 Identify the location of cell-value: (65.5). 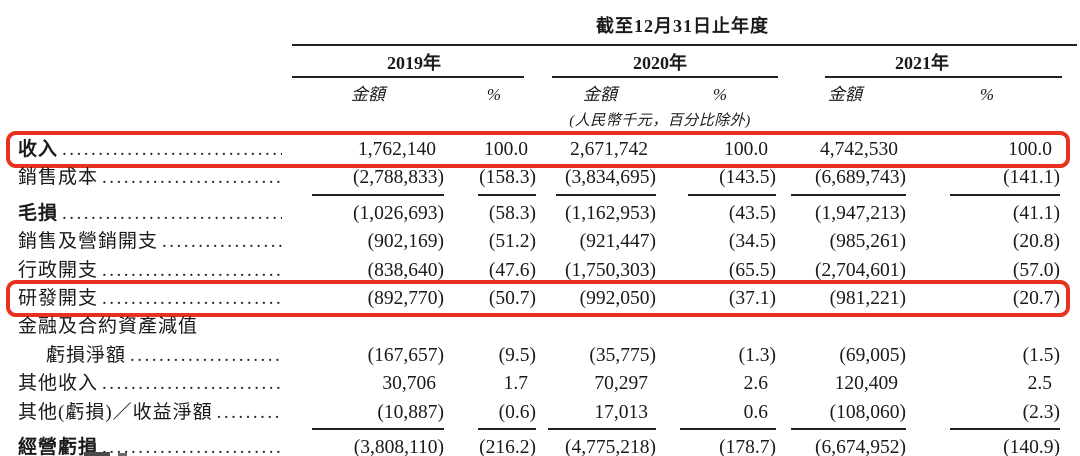
(752, 270).